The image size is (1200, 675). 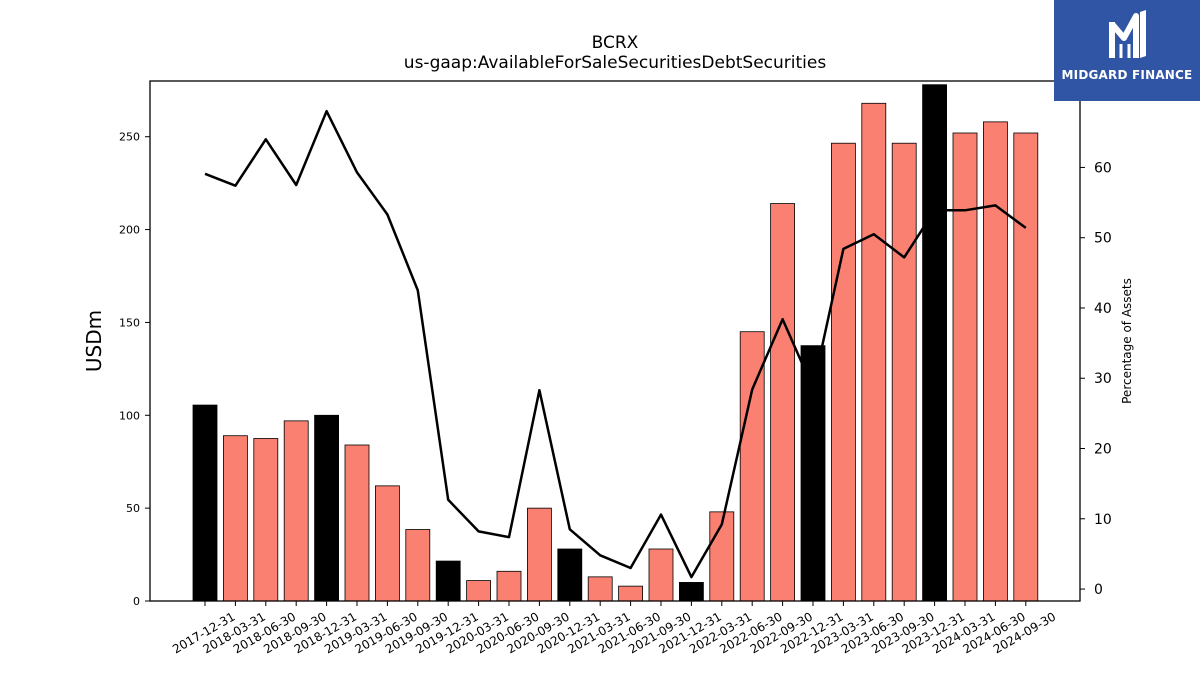 What do you see at coordinates (1103, 520) in the screenshot?
I see `y2-tick-label: 10` at bounding box center [1103, 520].